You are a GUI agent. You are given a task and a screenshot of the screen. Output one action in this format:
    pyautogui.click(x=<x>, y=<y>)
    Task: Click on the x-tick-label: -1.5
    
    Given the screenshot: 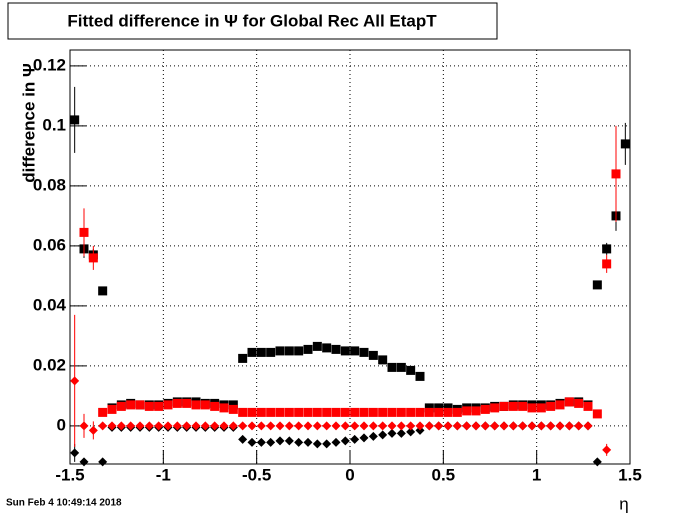 What is the action you would take?
    pyautogui.click(x=69, y=474)
    